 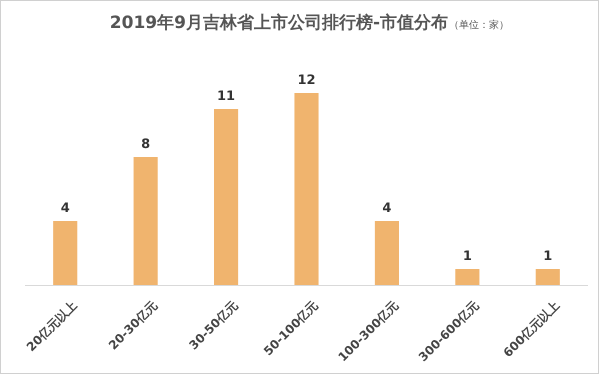 I want to click on data-label: 12, so click(x=306, y=80).